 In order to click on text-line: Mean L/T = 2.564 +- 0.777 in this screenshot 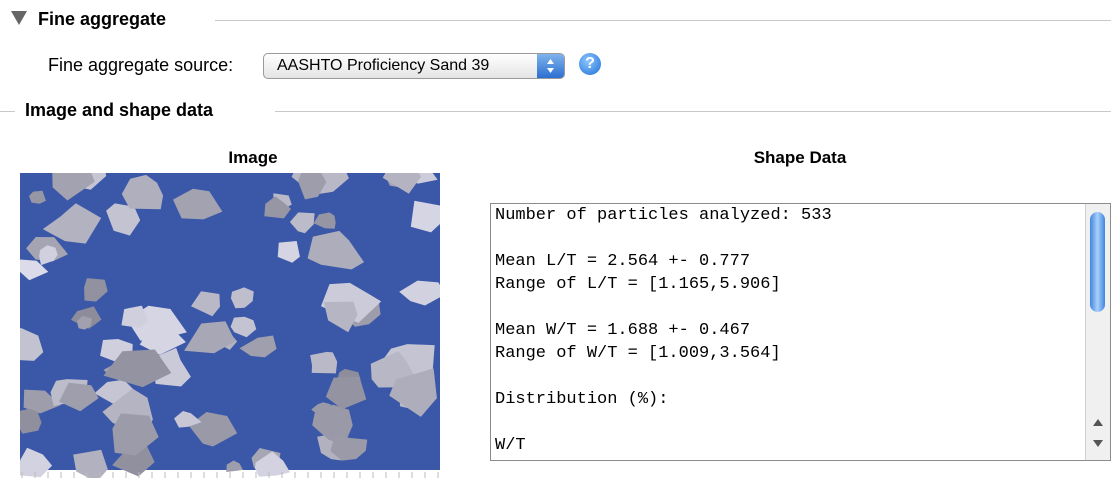, I will do `click(623, 261)`.